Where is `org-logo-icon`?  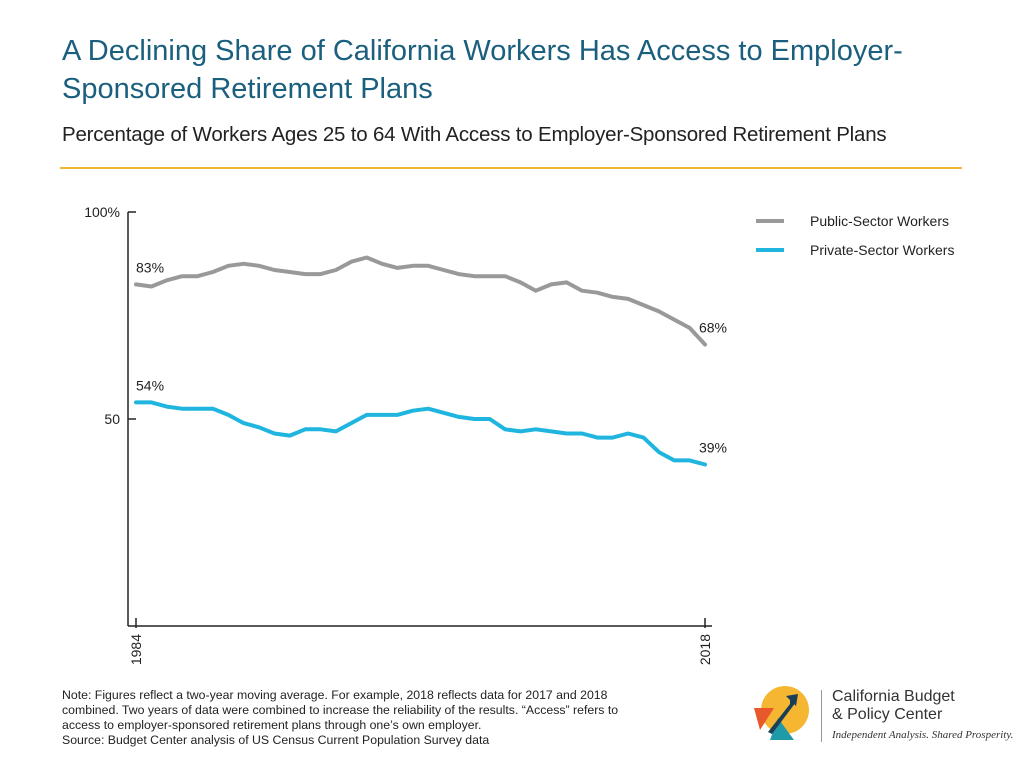 org-logo-icon is located at coordinates (781, 713).